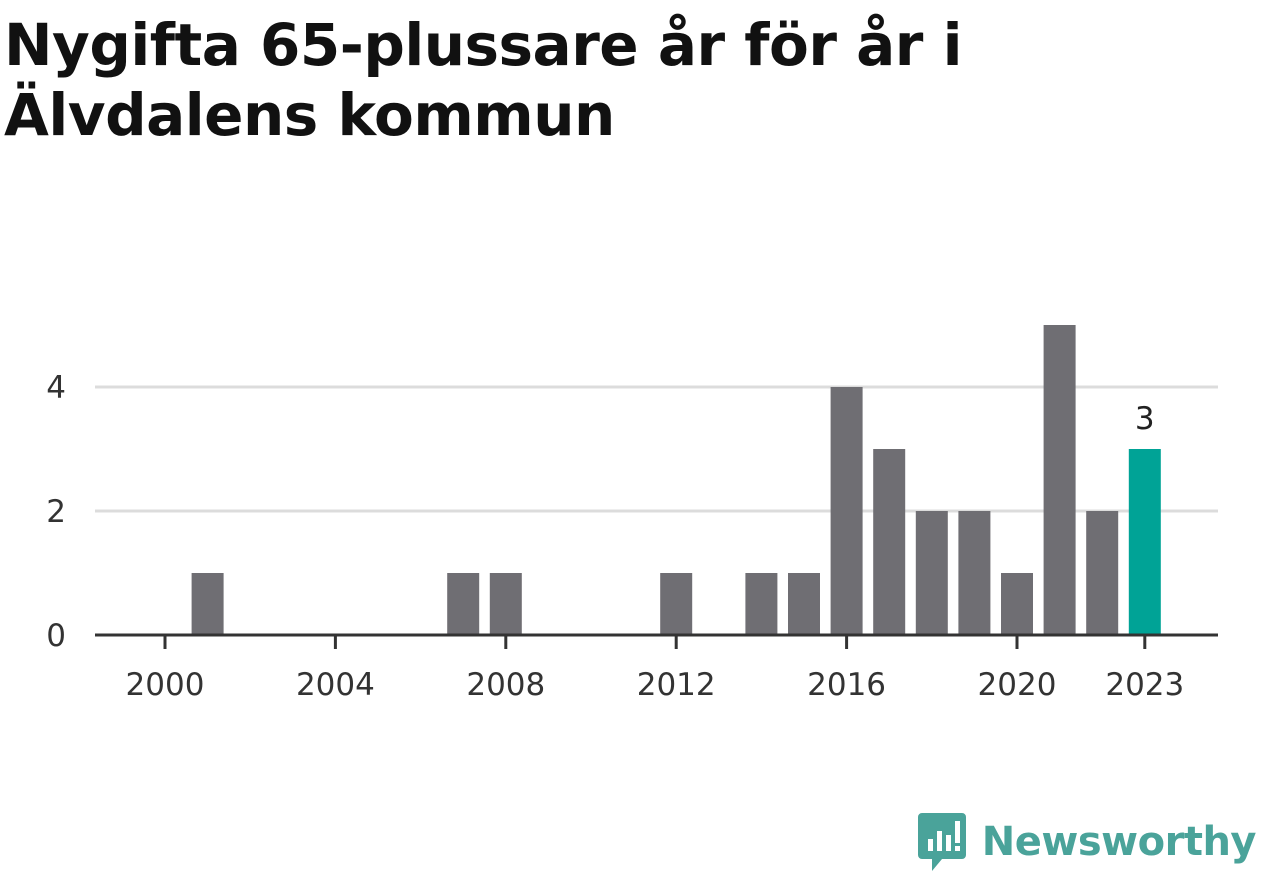  I want to click on bar-2020, so click(1017, 604).